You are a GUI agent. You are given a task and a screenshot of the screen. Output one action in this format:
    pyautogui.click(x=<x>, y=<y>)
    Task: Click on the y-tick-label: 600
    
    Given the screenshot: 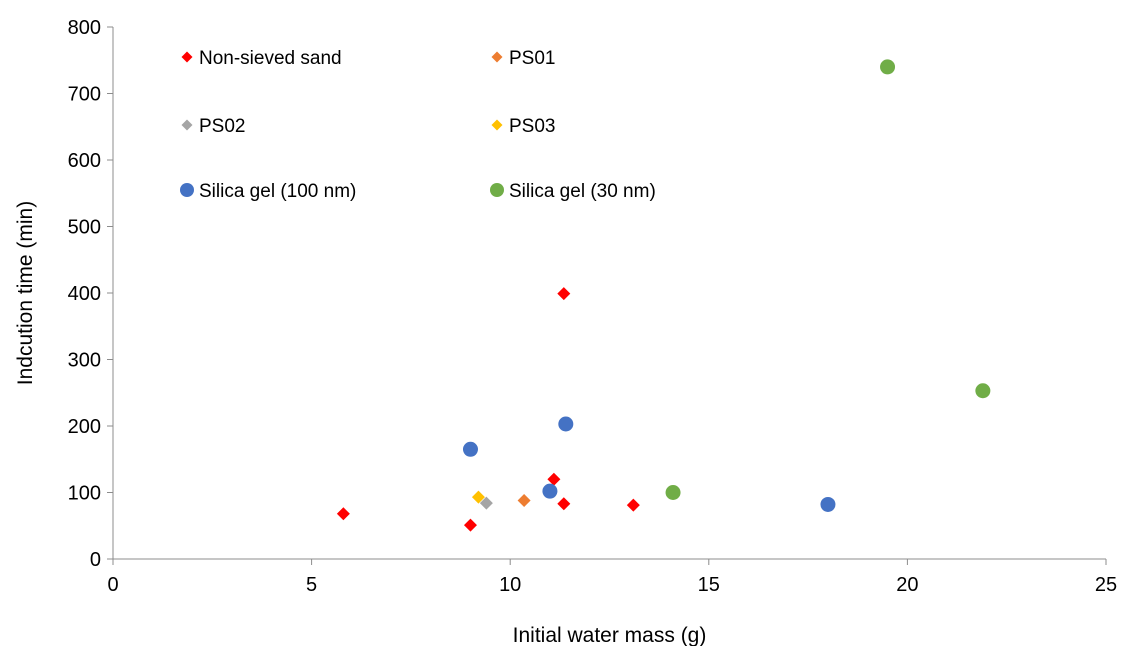 What is the action you would take?
    pyautogui.click(x=84, y=161)
    